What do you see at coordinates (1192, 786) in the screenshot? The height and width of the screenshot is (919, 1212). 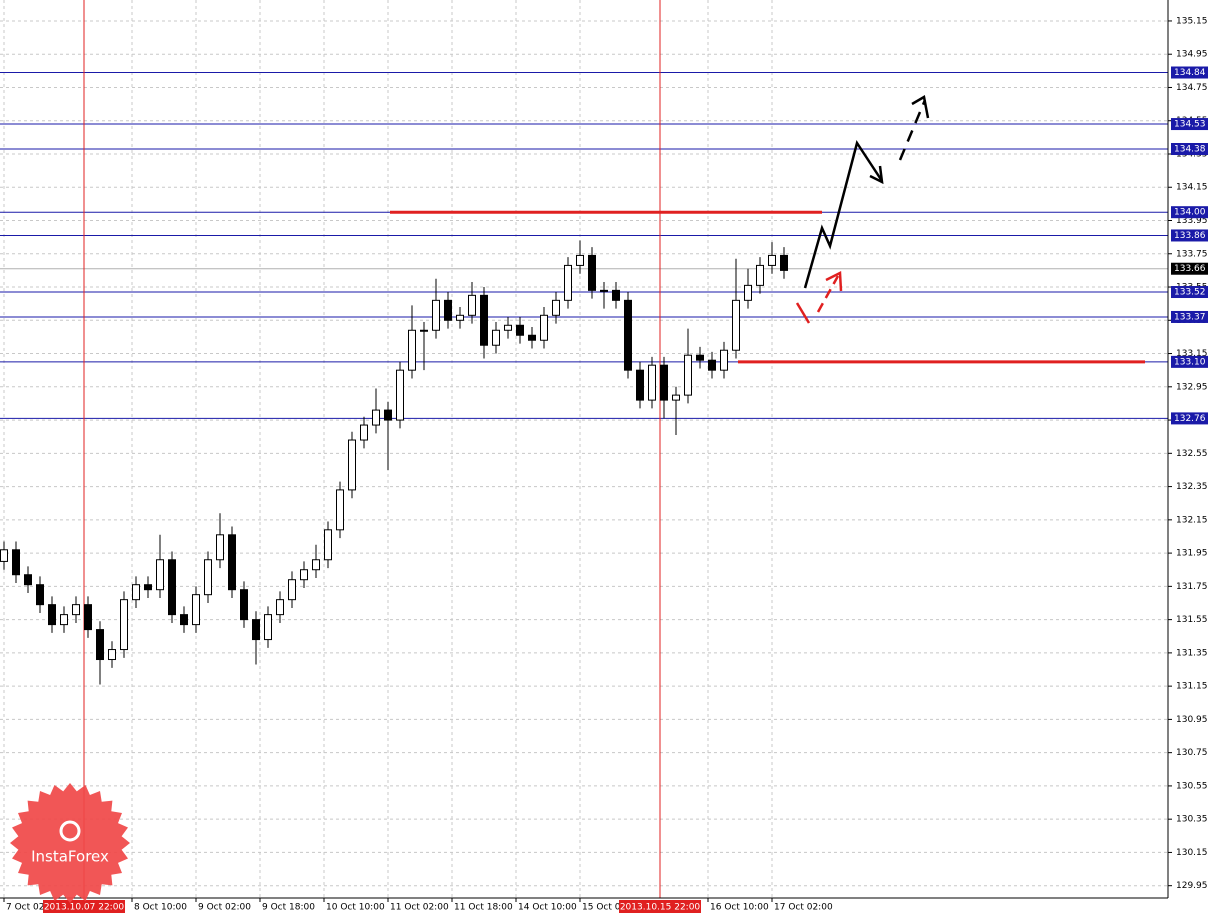 I see `y-tick-label: 130.55` at bounding box center [1192, 786].